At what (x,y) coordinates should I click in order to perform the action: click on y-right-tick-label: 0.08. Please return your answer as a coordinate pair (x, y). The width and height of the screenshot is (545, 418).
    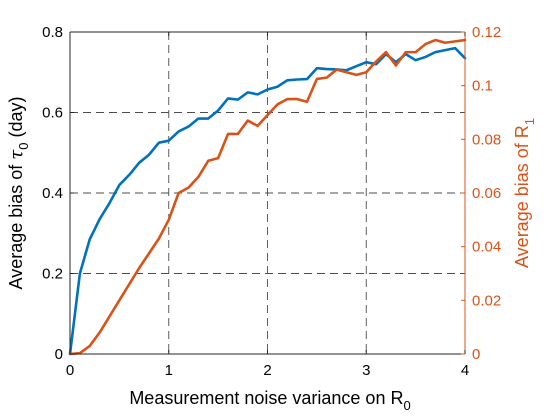
    Looking at the image, I should click on (486, 139).